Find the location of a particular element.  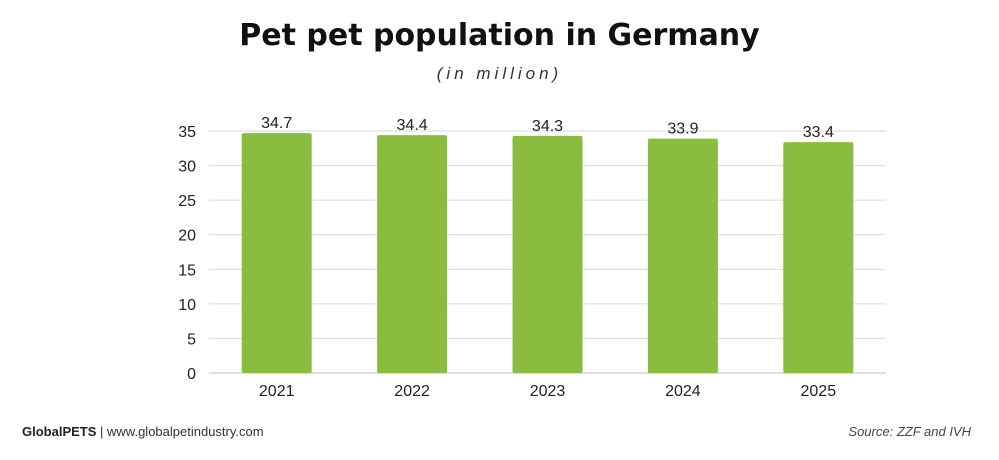

x-tick-label: 2021 is located at coordinates (277, 391).